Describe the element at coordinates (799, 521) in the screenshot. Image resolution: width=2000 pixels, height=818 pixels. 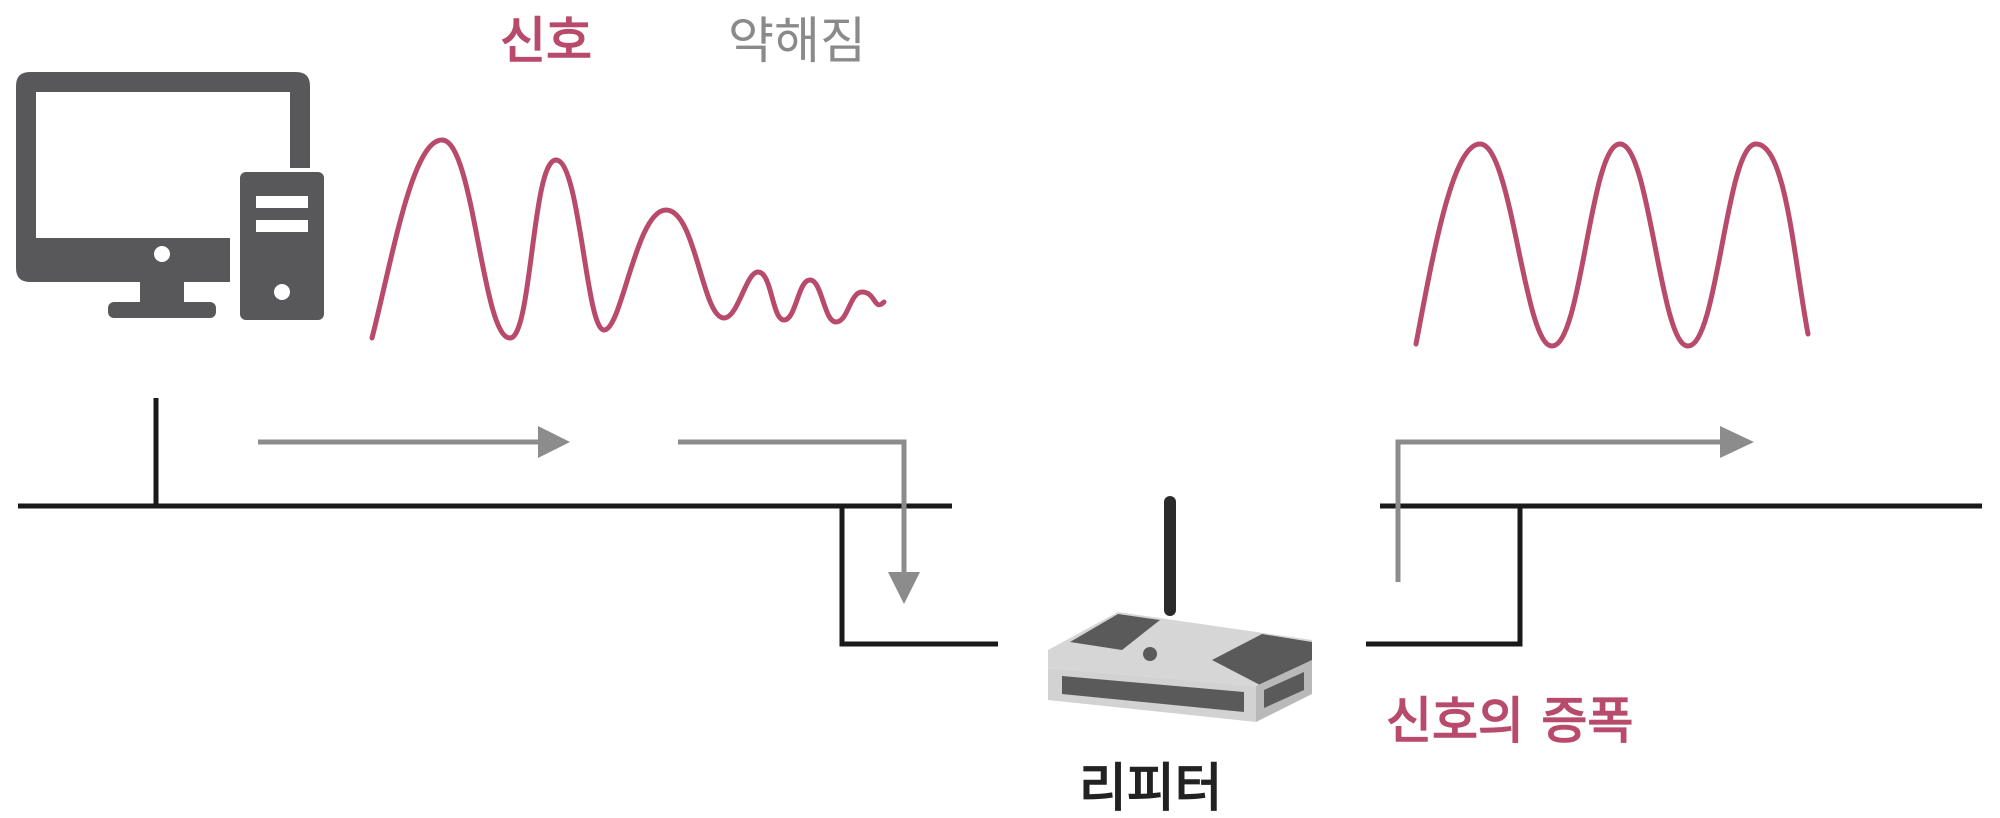
I see `arrow-to-repeater` at that location.